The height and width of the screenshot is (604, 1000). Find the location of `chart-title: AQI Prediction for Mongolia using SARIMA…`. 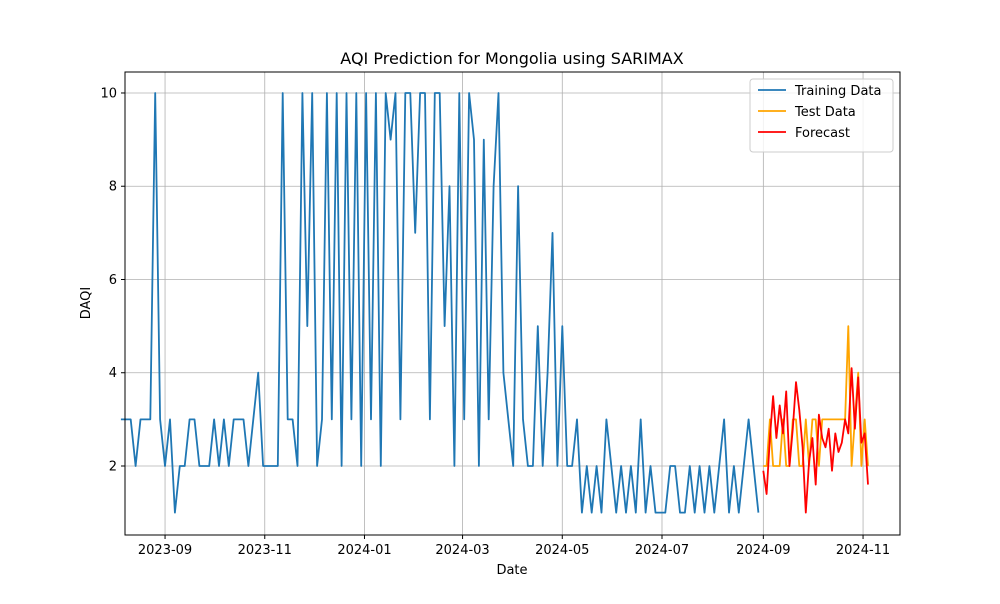

chart-title: AQI Prediction for Mongolia using SARIMA… is located at coordinates (511, 58).